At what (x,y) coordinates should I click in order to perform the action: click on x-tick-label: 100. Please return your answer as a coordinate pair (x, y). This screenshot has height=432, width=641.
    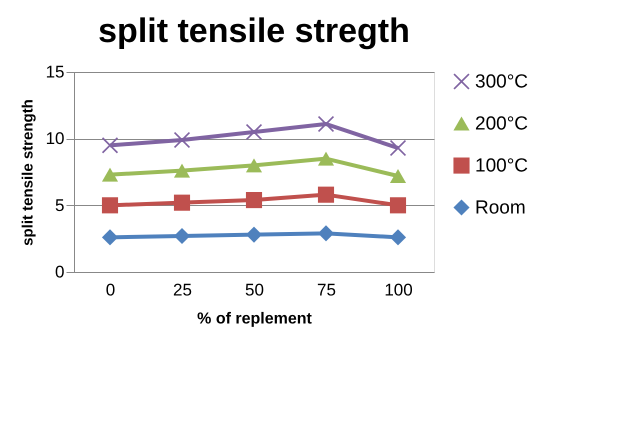
    Looking at the image, I should click on (398, 290).